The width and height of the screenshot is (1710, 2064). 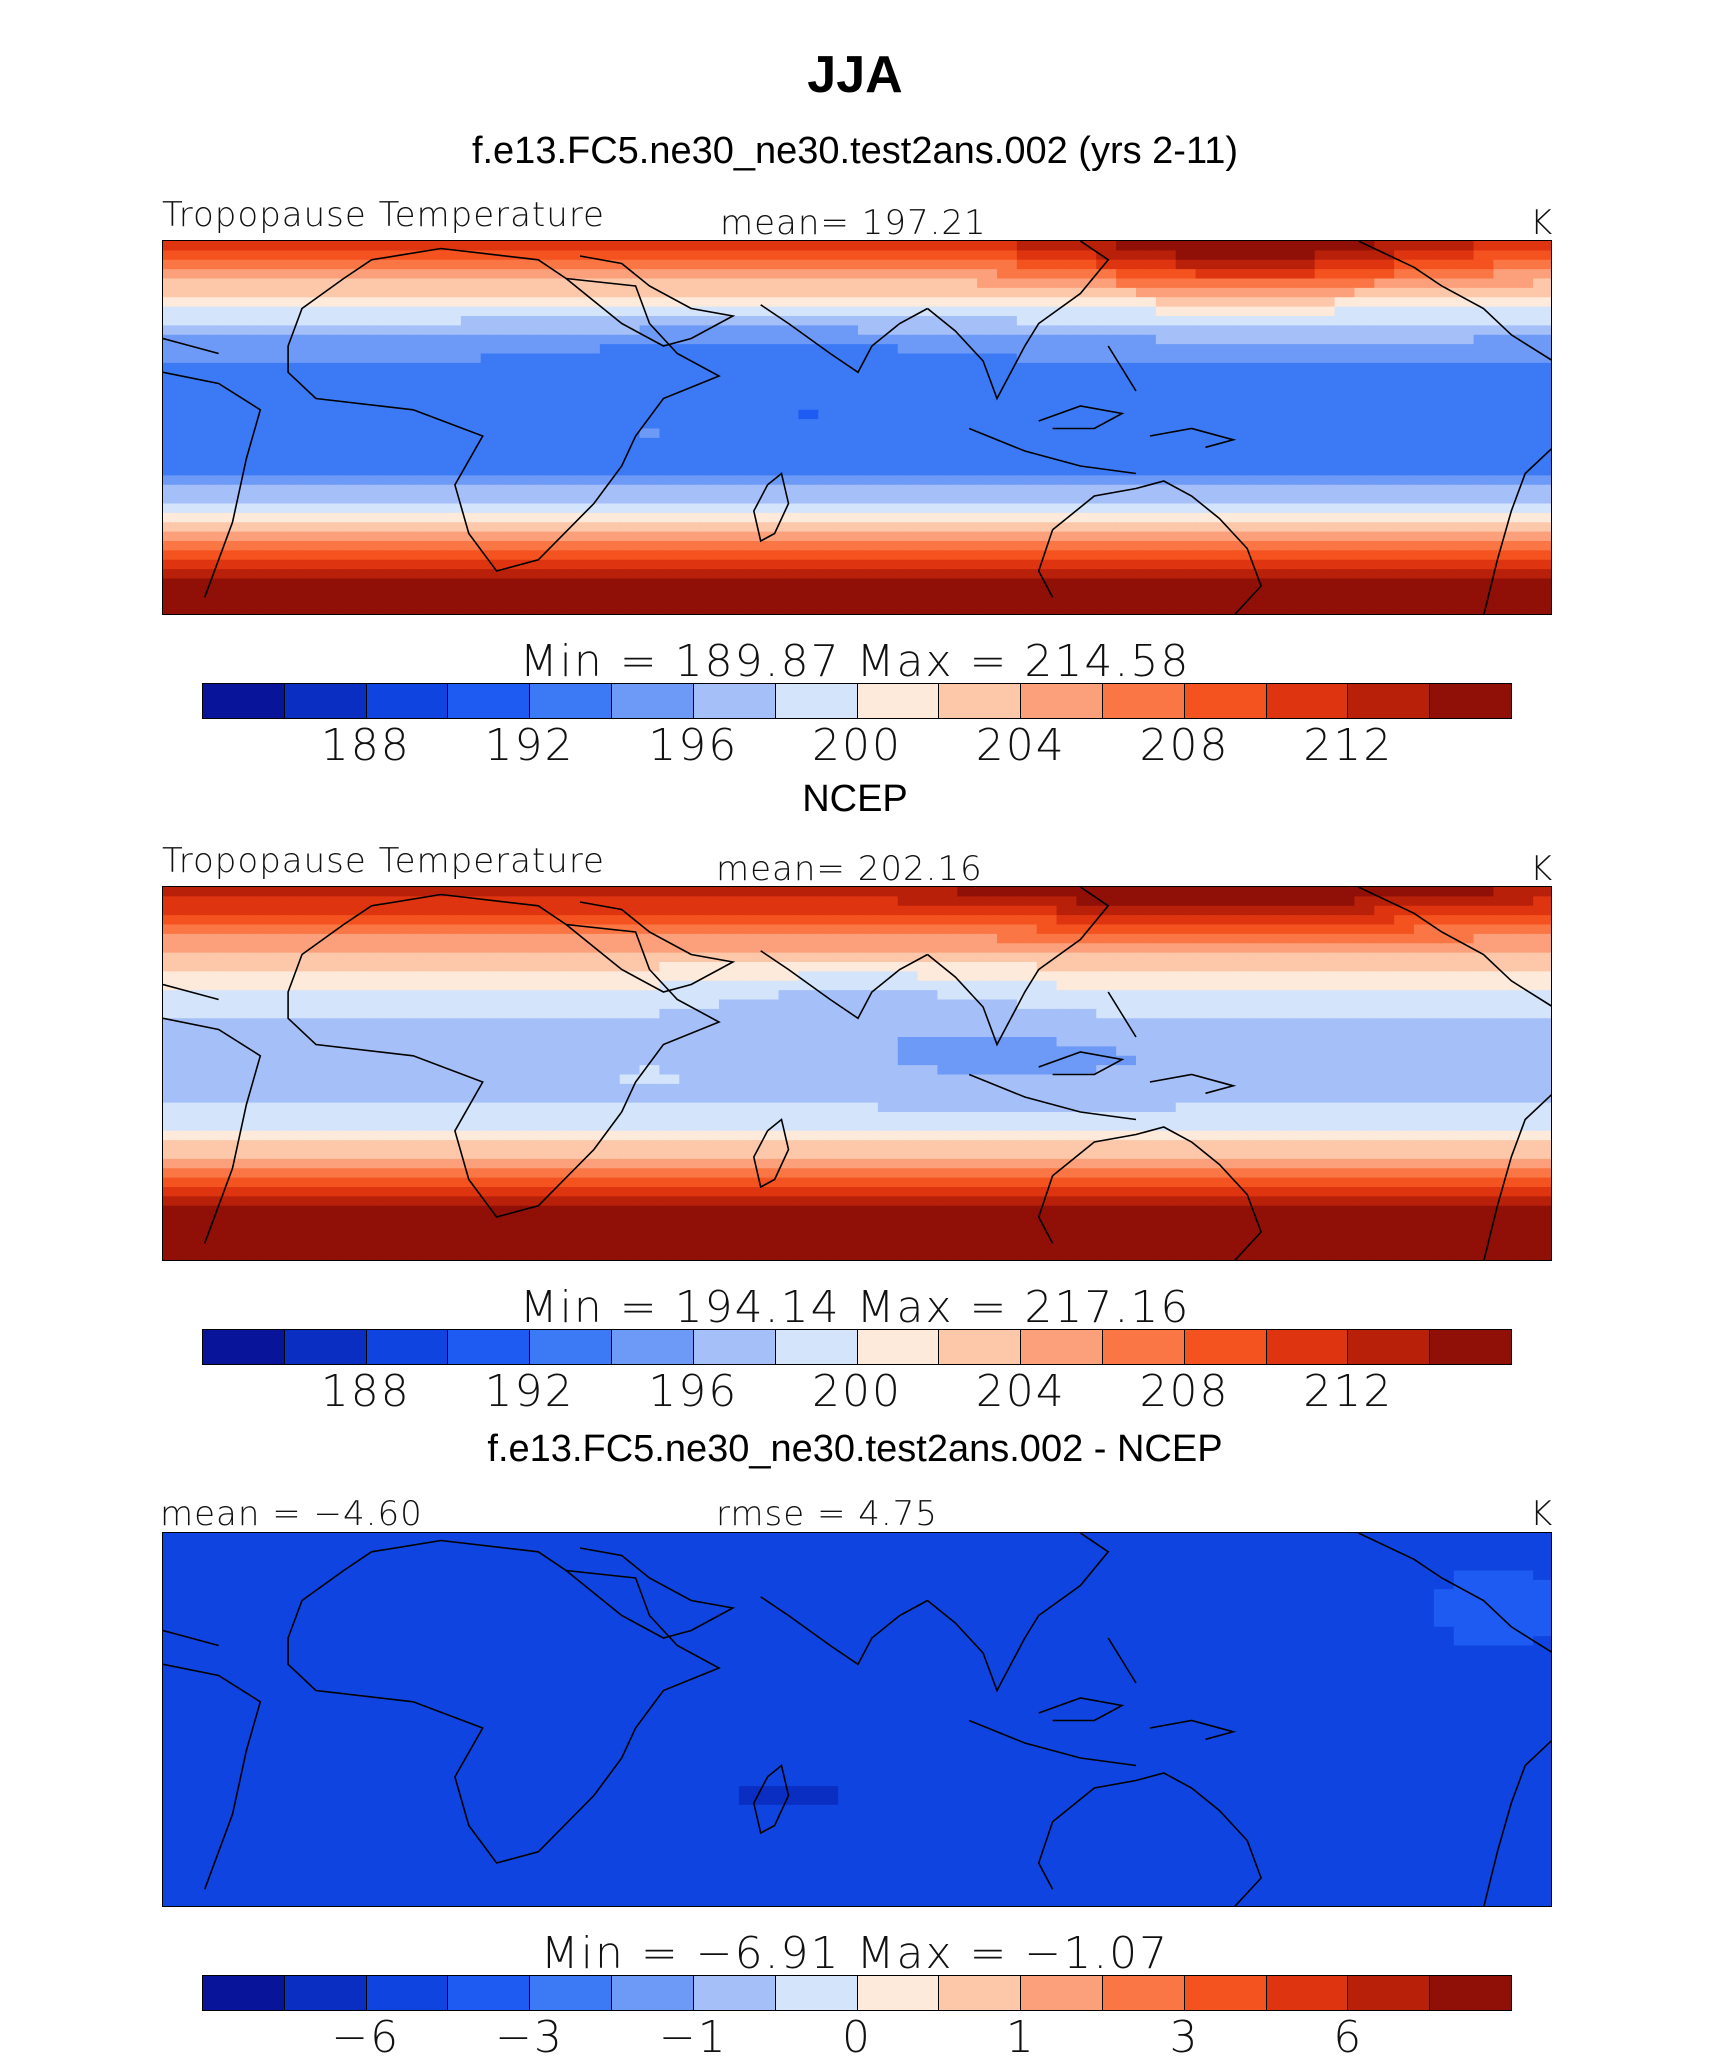 I want to click on panel-2-colorbar-ticks: 188 192 196 200 204 208 212, so click(x=857, y=1391).